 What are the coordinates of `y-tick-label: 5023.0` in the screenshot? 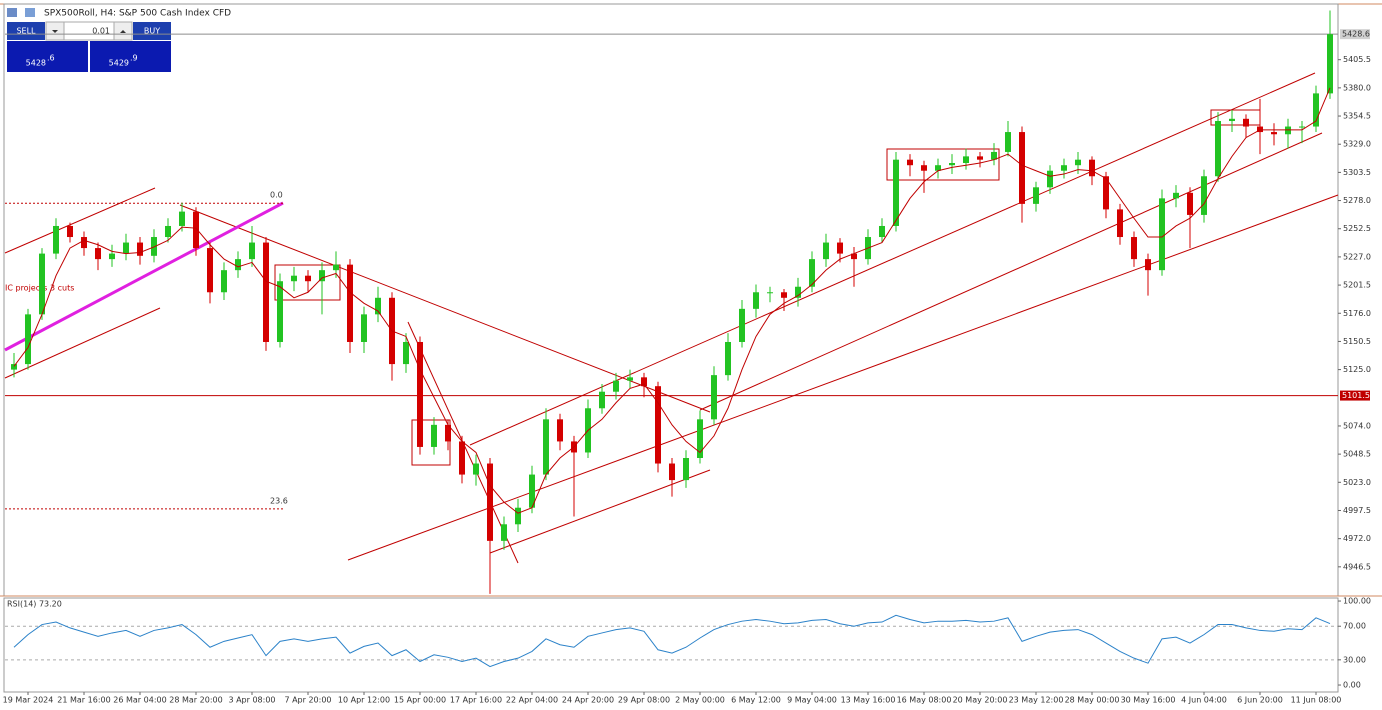 It's located at (1357, 482).